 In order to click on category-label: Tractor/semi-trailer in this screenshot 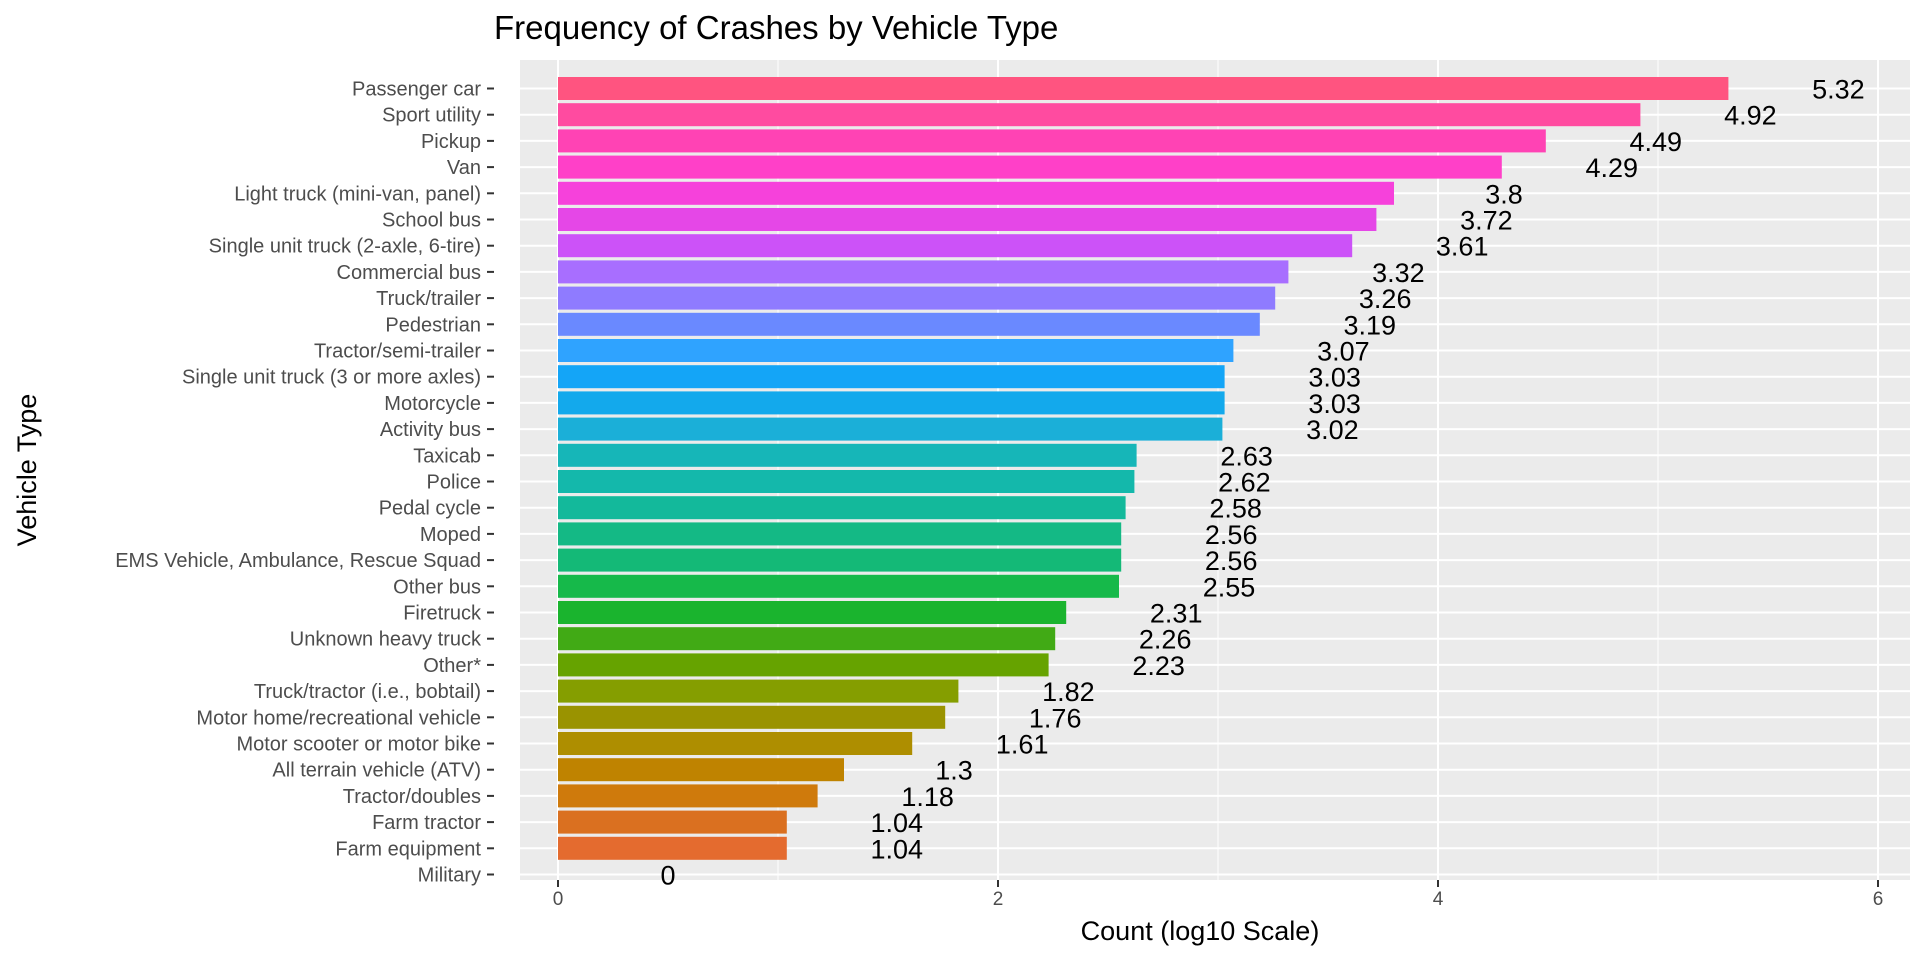, I will do `click(397, 352)`.